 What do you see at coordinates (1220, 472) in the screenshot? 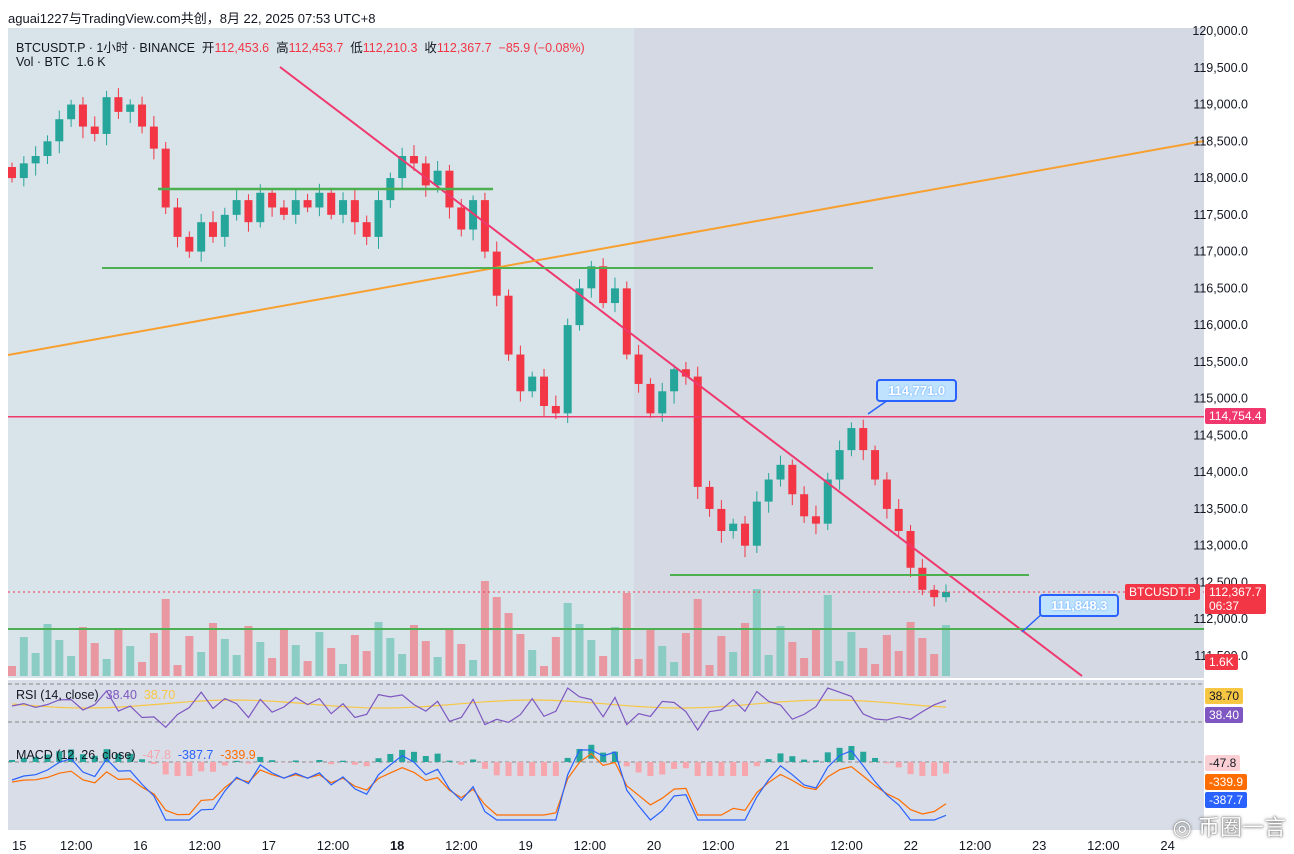
I see `y-tick-label: 114,000.0` at bounding box center [1220, 472].